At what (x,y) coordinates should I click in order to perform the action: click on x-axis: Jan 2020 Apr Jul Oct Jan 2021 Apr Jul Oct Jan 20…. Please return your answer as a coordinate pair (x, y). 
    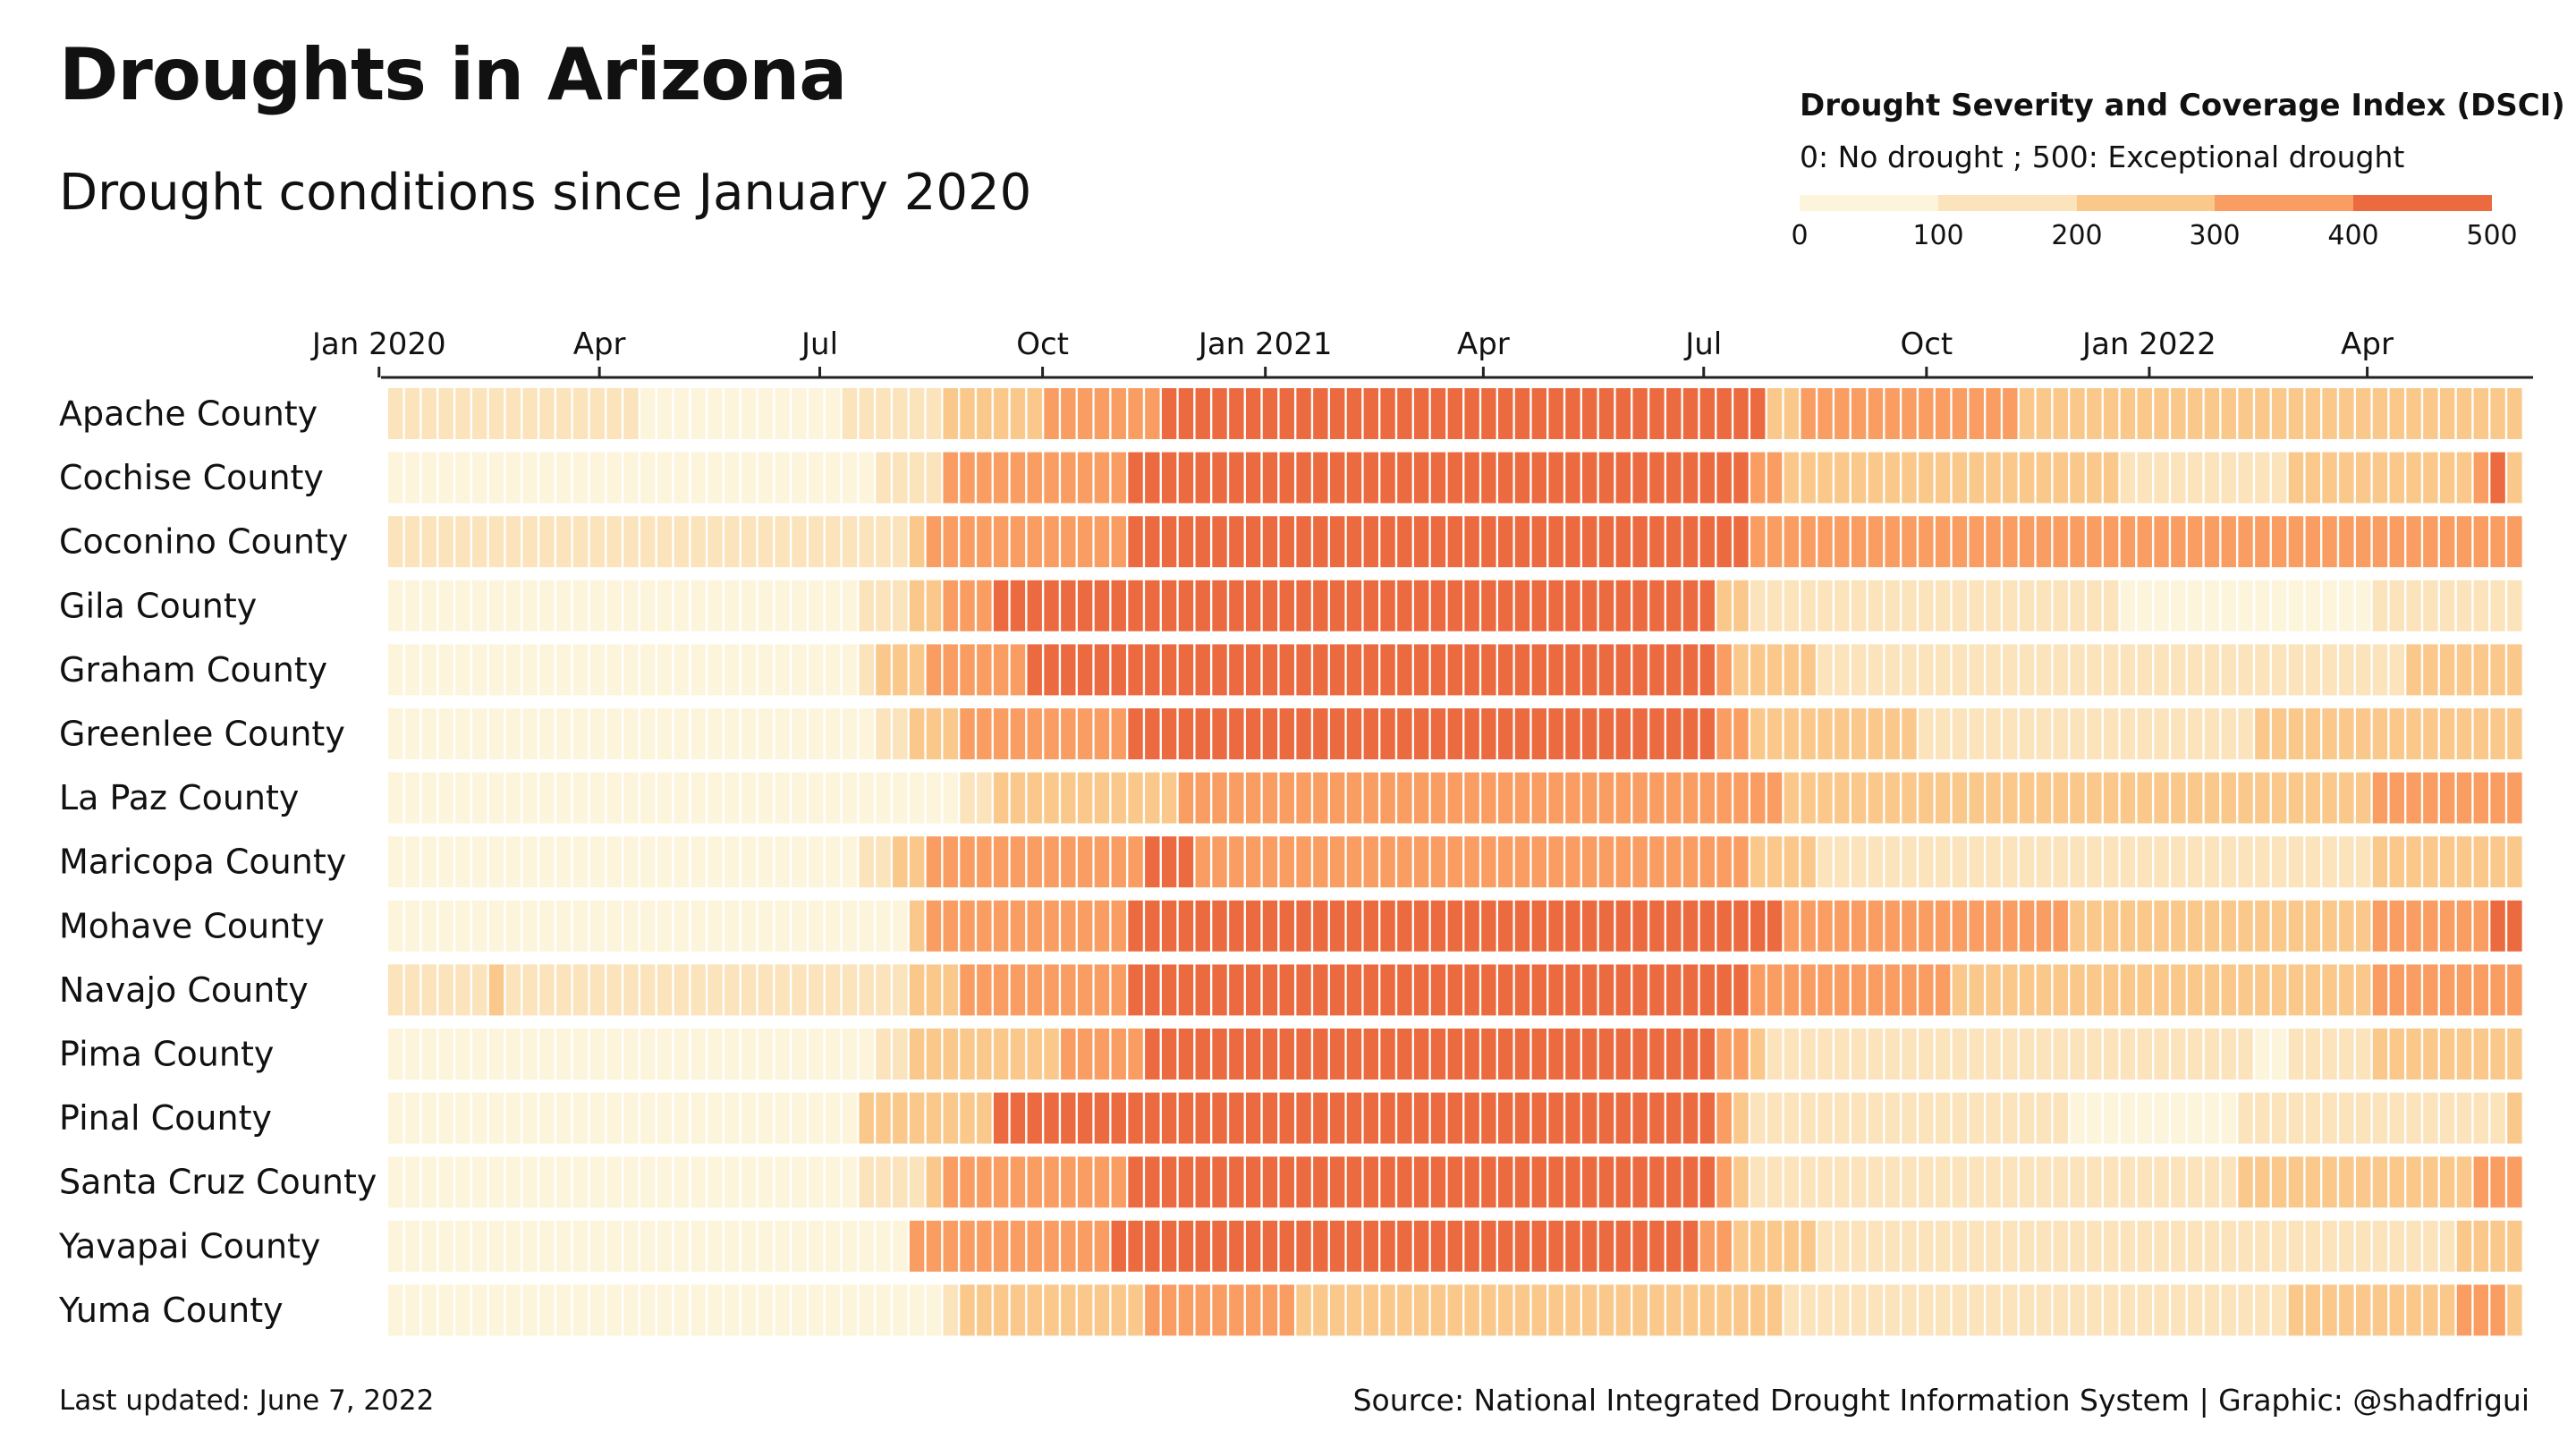
    Looking at the image, I should click on (1421, 353).